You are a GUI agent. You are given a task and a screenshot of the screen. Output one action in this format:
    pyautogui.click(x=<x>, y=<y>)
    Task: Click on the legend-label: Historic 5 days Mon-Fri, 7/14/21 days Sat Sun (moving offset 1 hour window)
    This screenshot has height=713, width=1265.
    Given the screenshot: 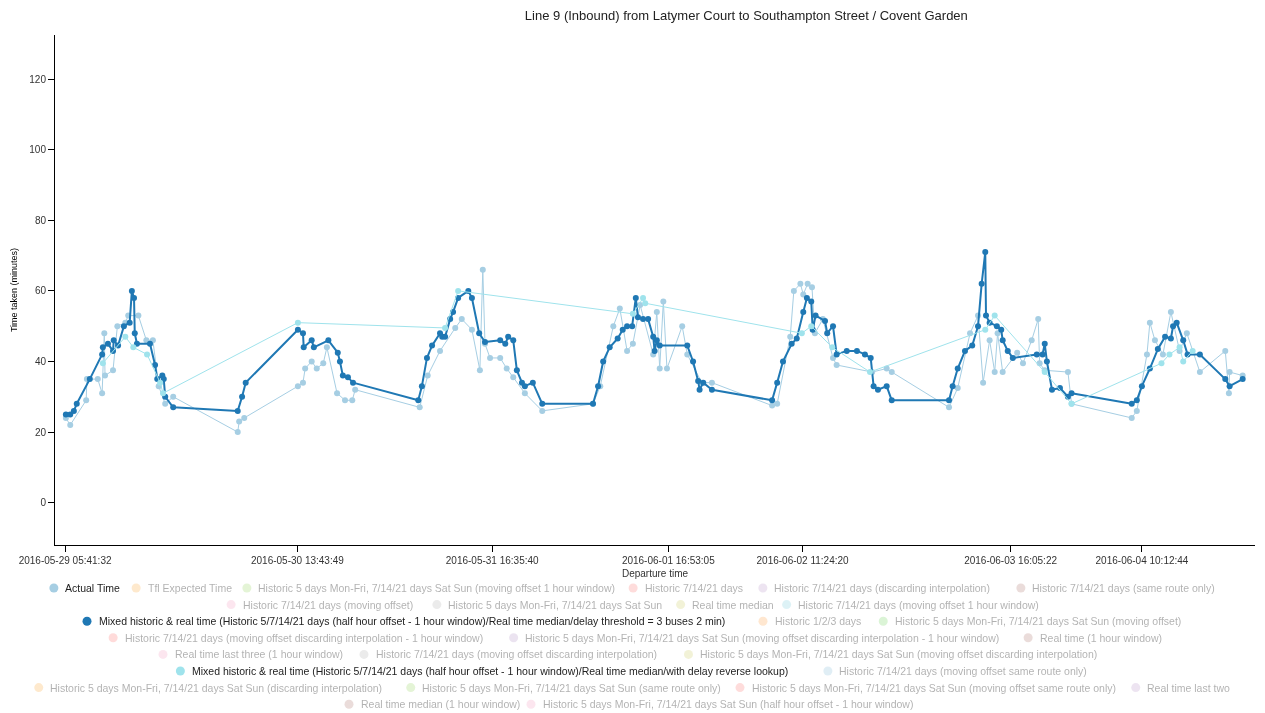 What is the action you would take?
    pyautogui.click(x=436, y=588)
    